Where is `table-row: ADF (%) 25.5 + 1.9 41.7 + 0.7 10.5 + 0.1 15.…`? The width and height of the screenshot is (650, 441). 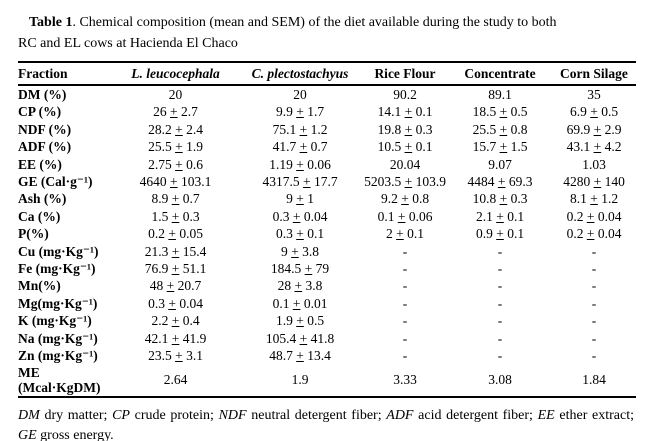 table-row: ADF (%) 25.5 + 1.9 41.7 + 0.7 10.5 + 0.1 15.… is located at coordinates (327, 146).